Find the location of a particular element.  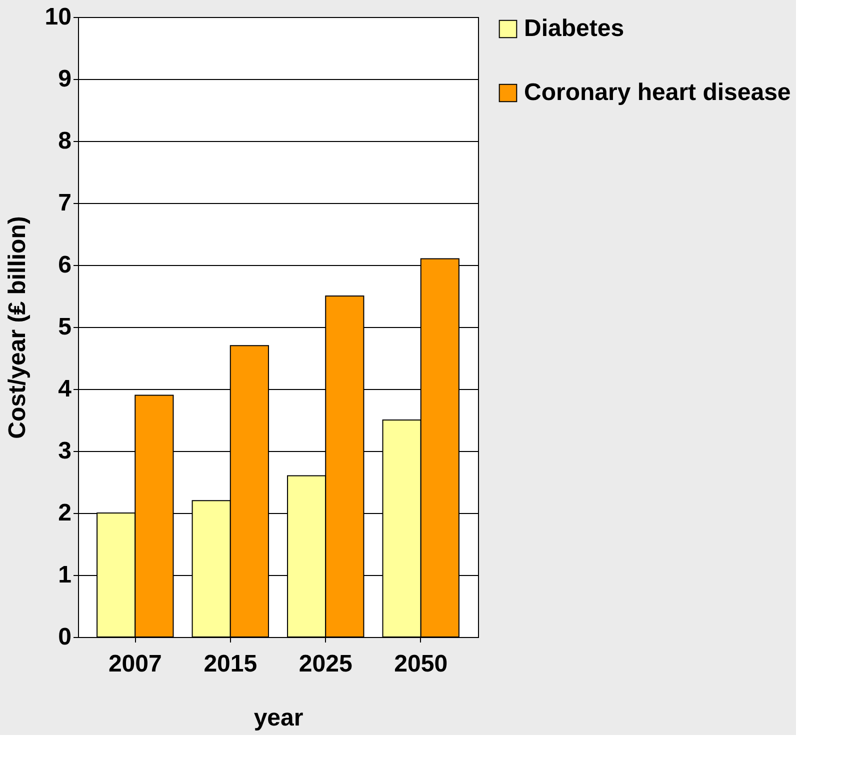

y-tick-label: 6 is located at coordinates (65, 265).